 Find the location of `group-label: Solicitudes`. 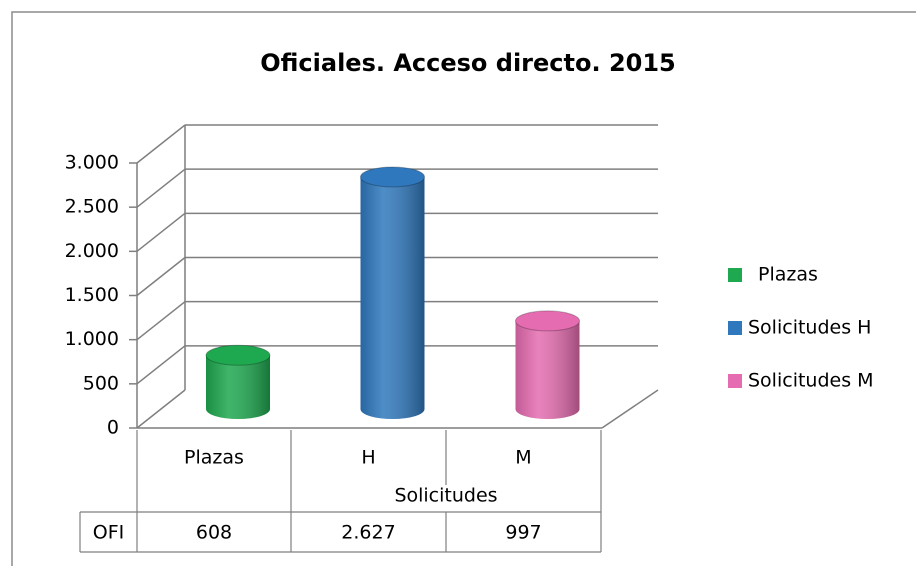

group-label: Solicitudes is located at coordinates (445, 496).